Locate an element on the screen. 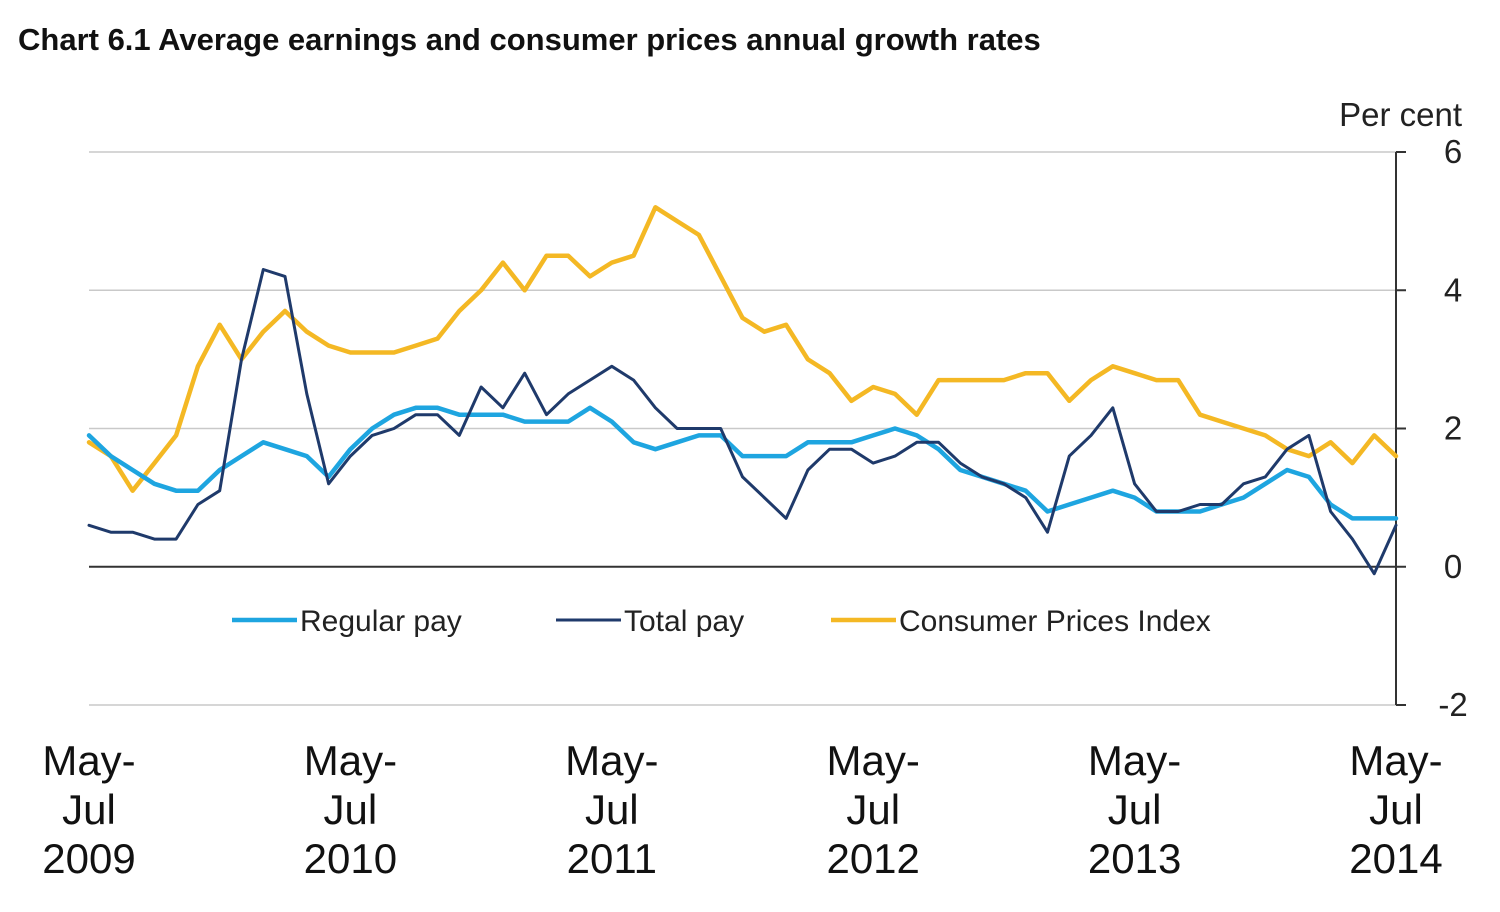 Image resolution: width=1500 pixels, height=912 pixels. x-tick-label: May-Jul 2013 is located at coordinates (1134, 809).